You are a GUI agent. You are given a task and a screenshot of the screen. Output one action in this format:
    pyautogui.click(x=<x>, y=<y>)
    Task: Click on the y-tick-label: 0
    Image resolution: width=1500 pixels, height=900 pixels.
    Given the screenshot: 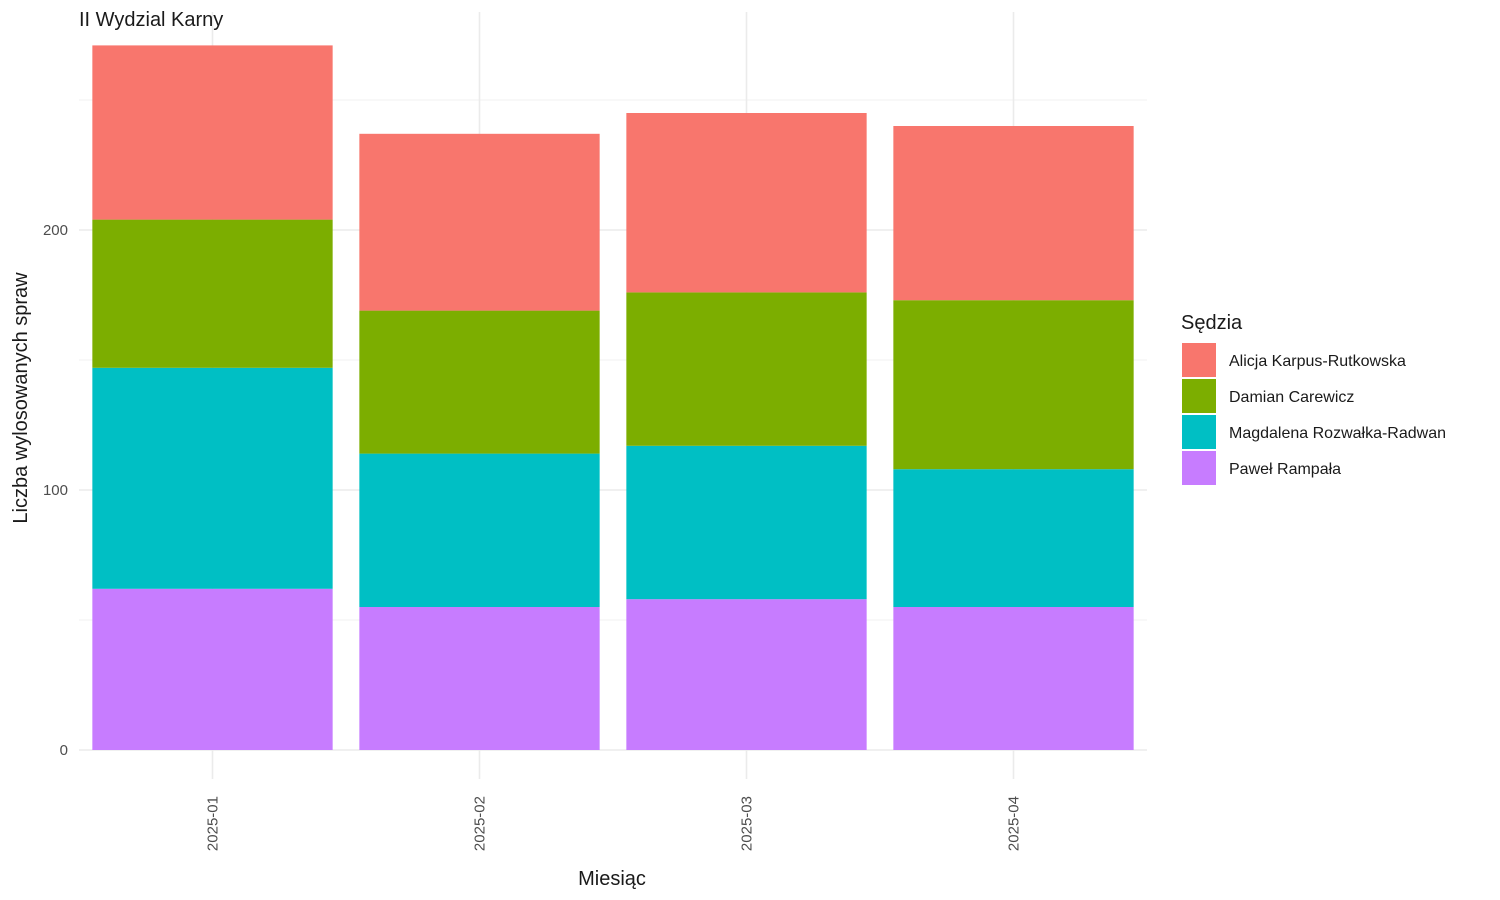 What is the action you would take?
    pyautogui.click(x=64, y=750)
    